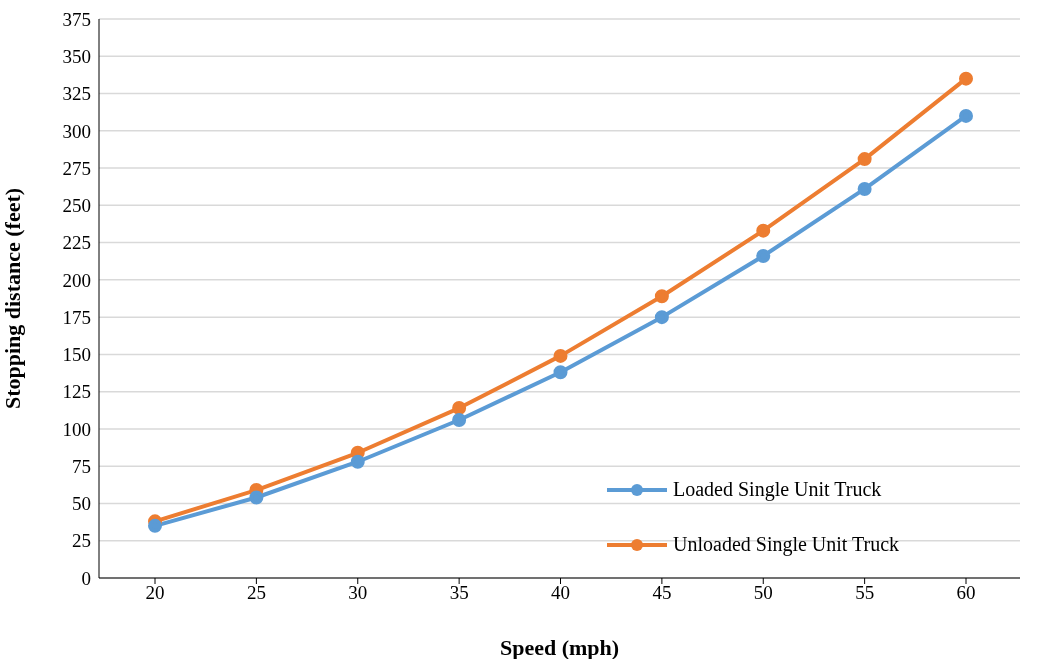 This screenshot has height=659, width=1037. What do you see at coordinates (256, 593) in the screenshot?
I see `x-tick-label: 25` at bounding box center [256, 593].